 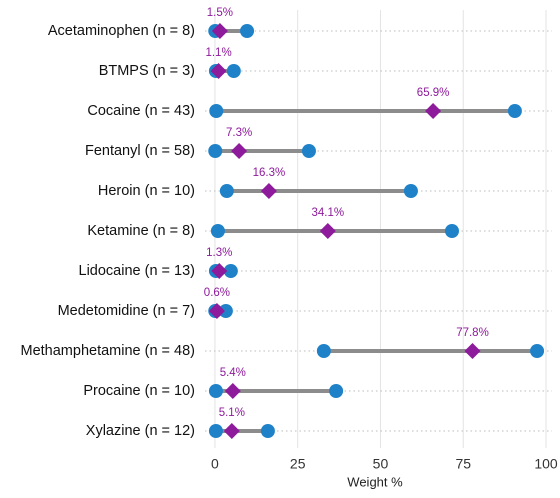 What do you see at coordinates (140, 431) in the screenshot?
I see `category-label: Xylazine (n = 12)` at bounding box center [140, 431].